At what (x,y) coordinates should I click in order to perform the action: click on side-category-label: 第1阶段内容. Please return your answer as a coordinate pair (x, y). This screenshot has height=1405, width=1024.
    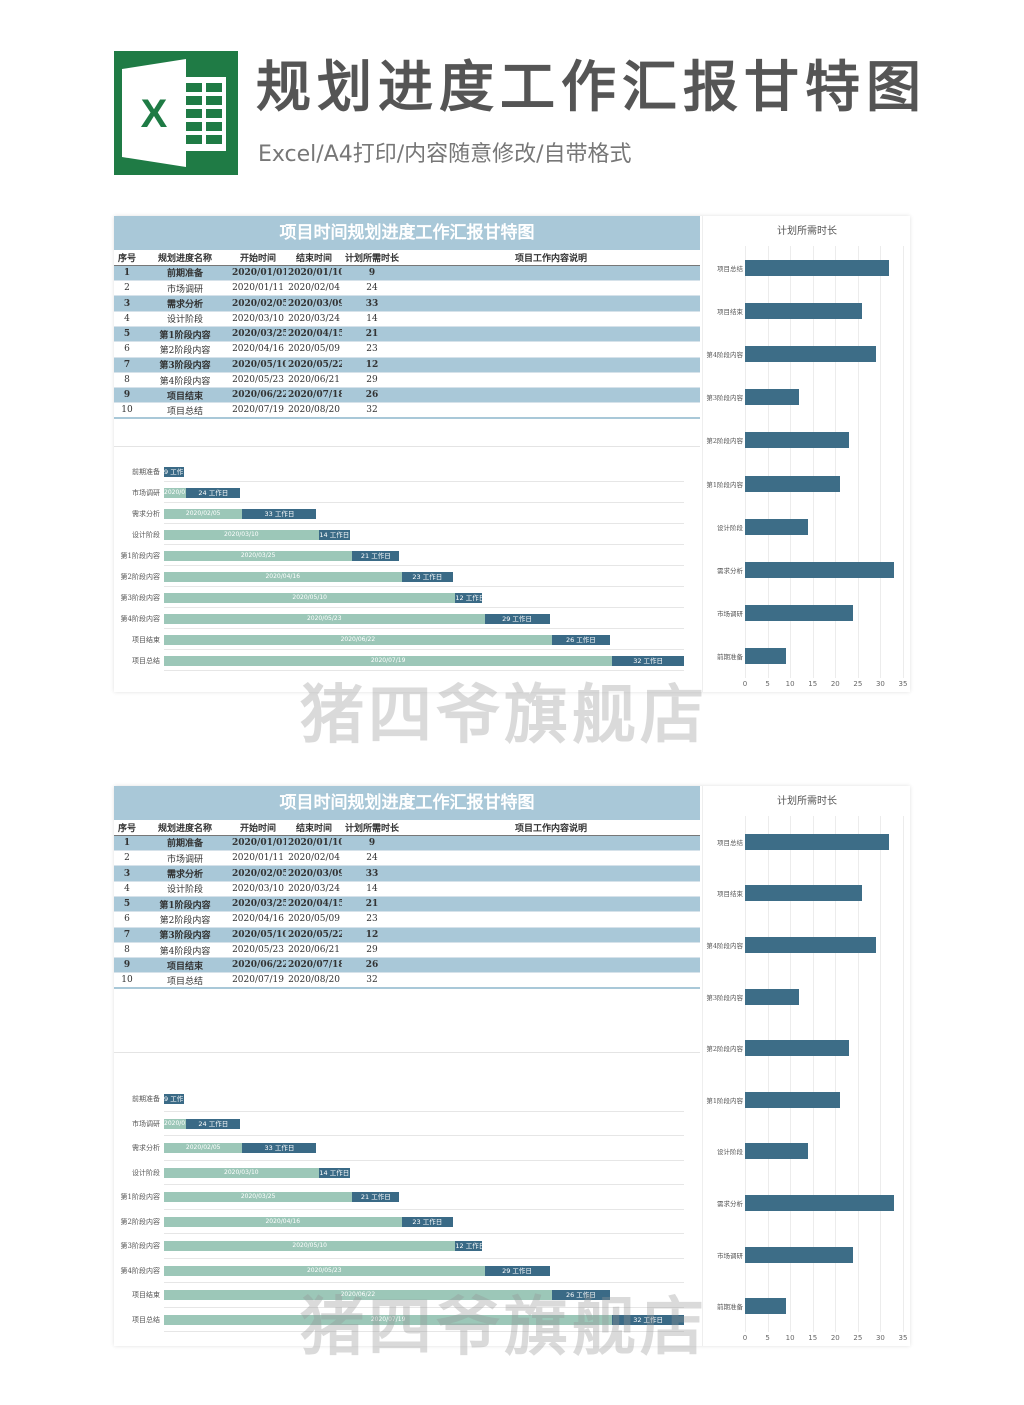
    Looking at the image, I should click on (724, 484).